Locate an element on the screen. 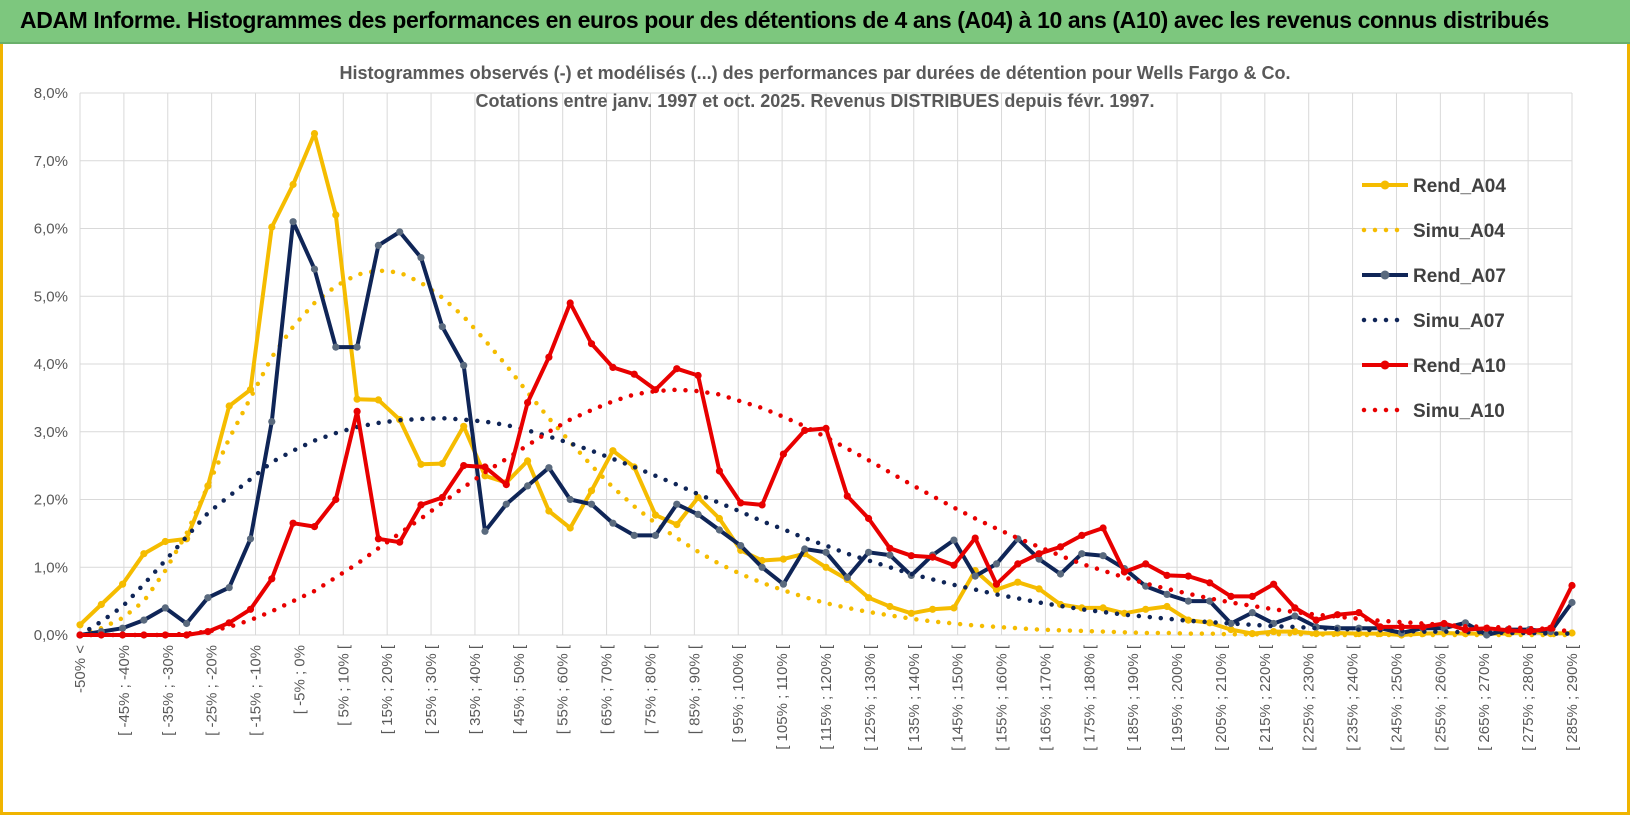 This screenshot has height=815, width=1630. x-tick-label: [ -5% ; 0% is located at coordinates (299, 679).